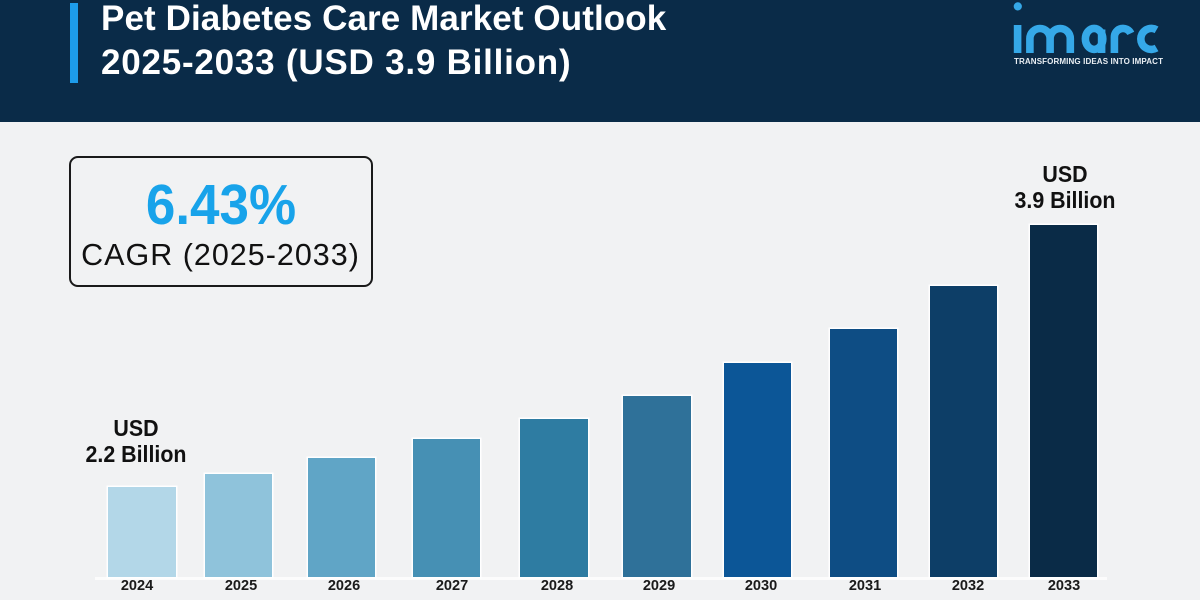 The width and height of the screenshot is (1200, 600). I want to click on svg-text: TRANSFORMING IDEAS INTO IMPACT, so click(1088, 61).